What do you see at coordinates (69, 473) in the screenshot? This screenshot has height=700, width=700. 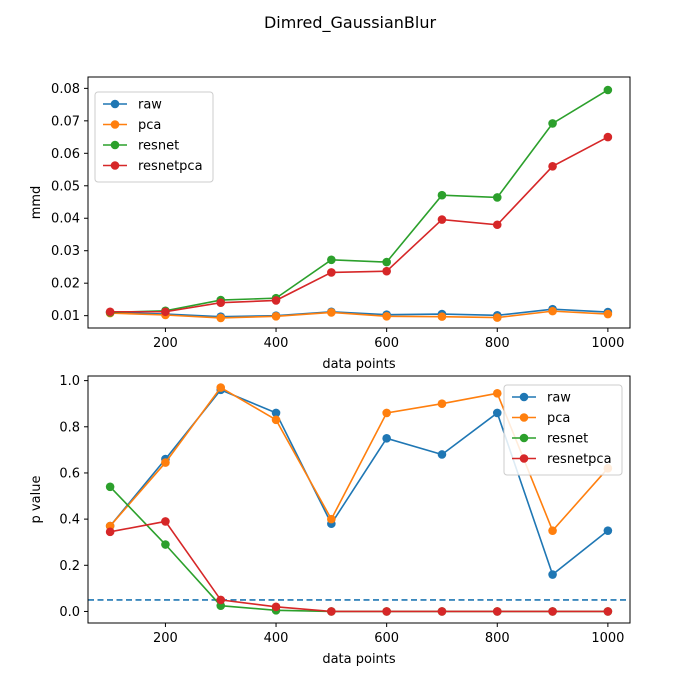 I see `y-tick-label: 0.6` at bounding box center [69, 473].